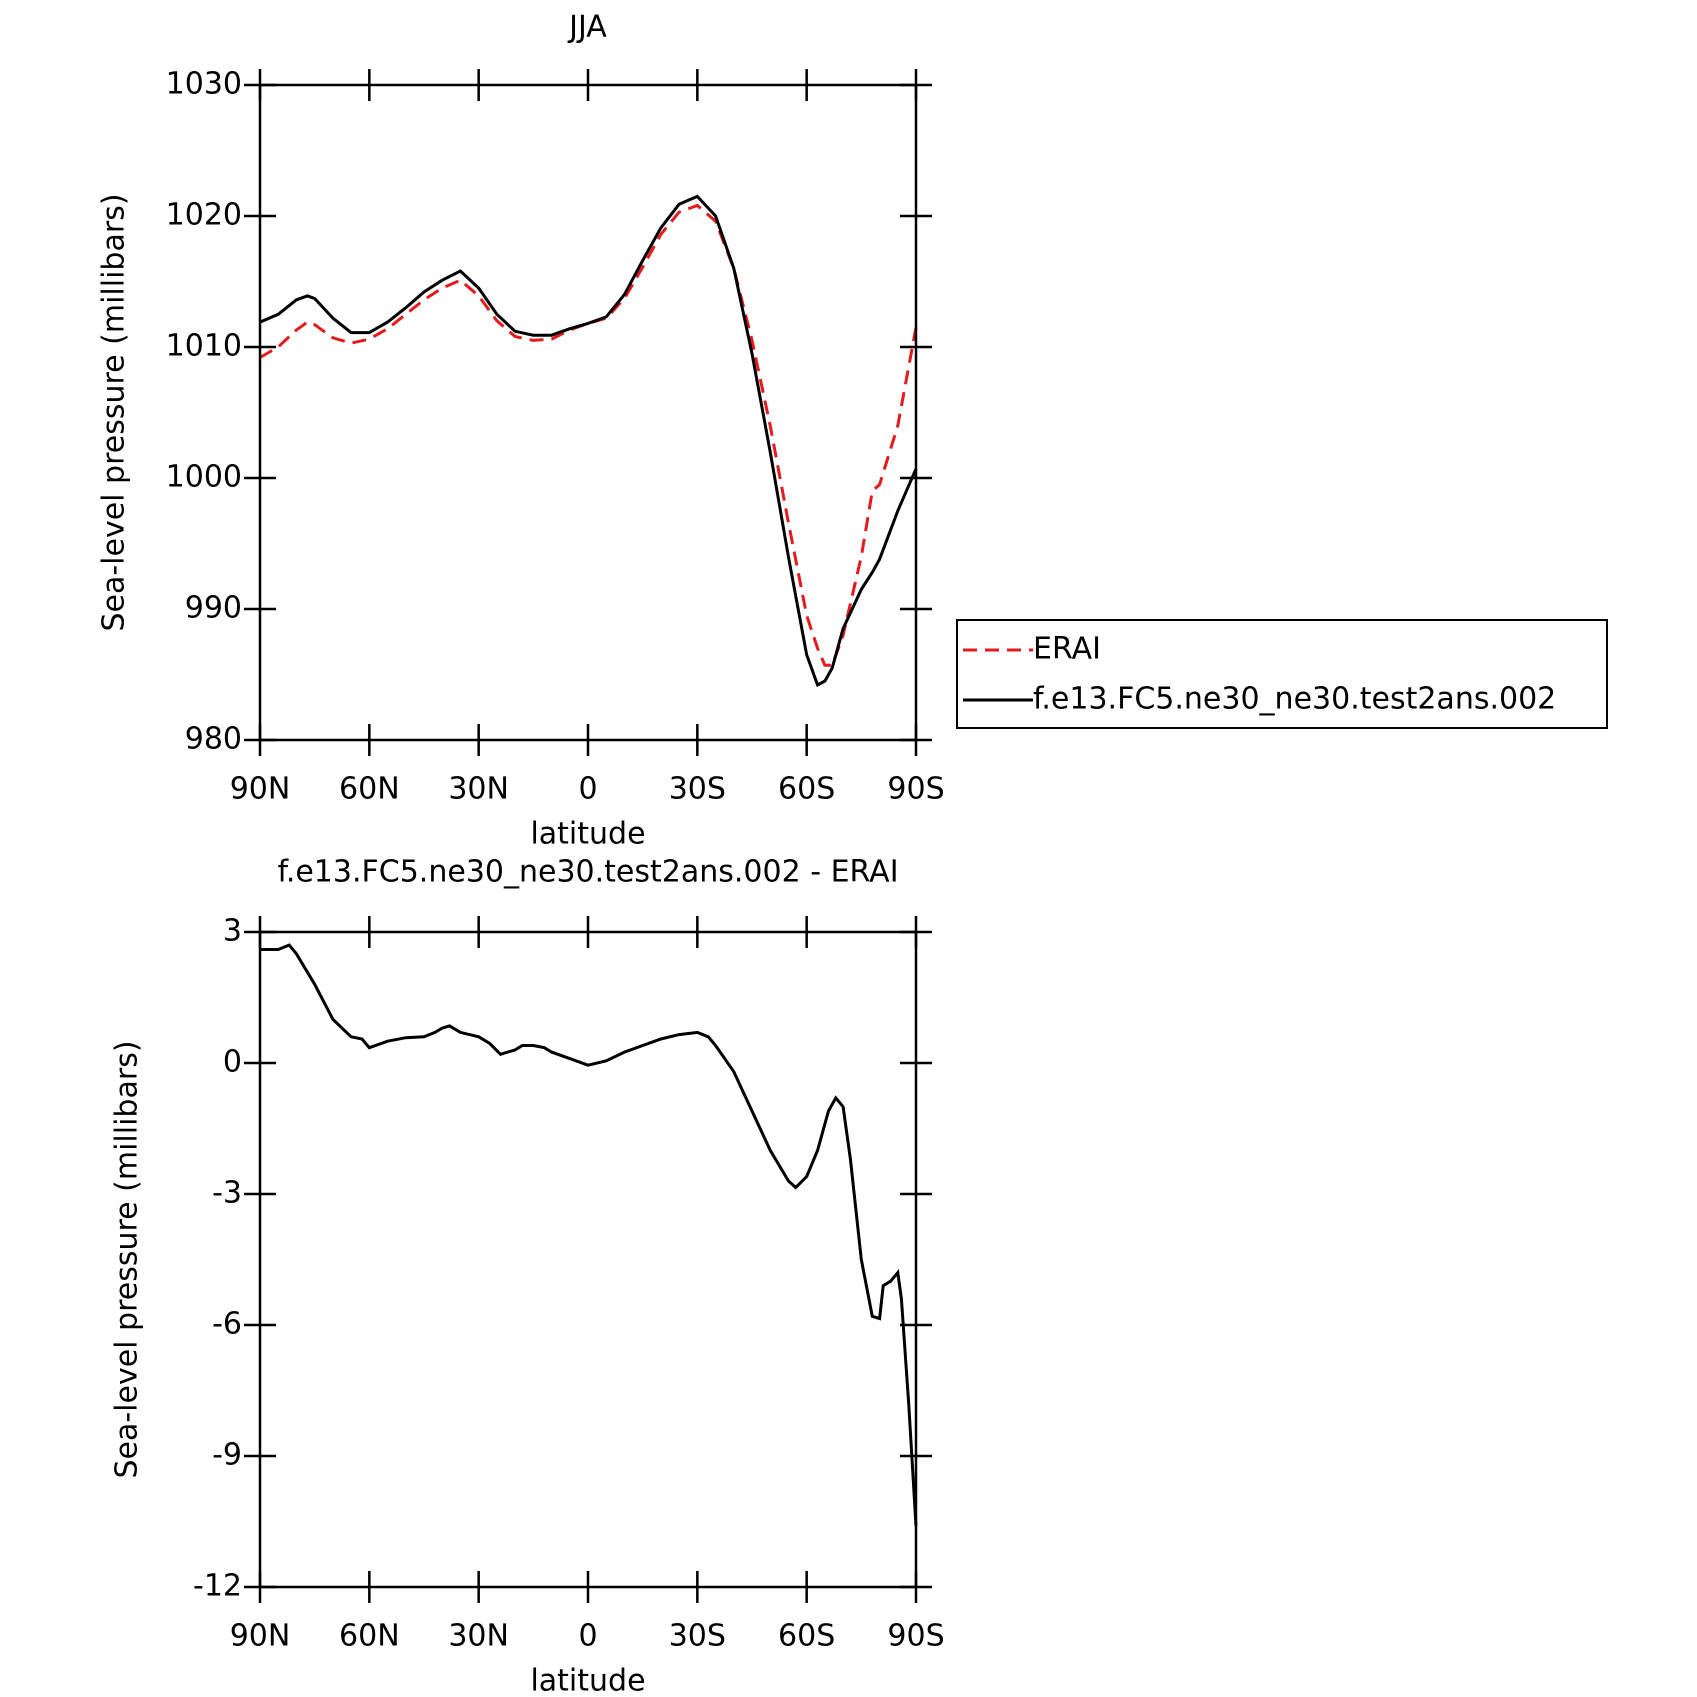  I want to click on y-tick-label: 1010, so click(204, 346).